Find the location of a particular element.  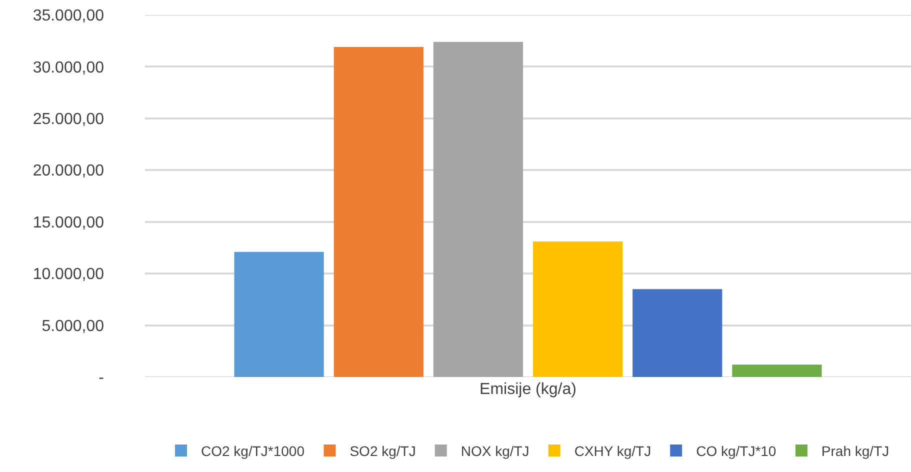

y-tick-label: 35.000,00 is located at coordinates (68, 16).